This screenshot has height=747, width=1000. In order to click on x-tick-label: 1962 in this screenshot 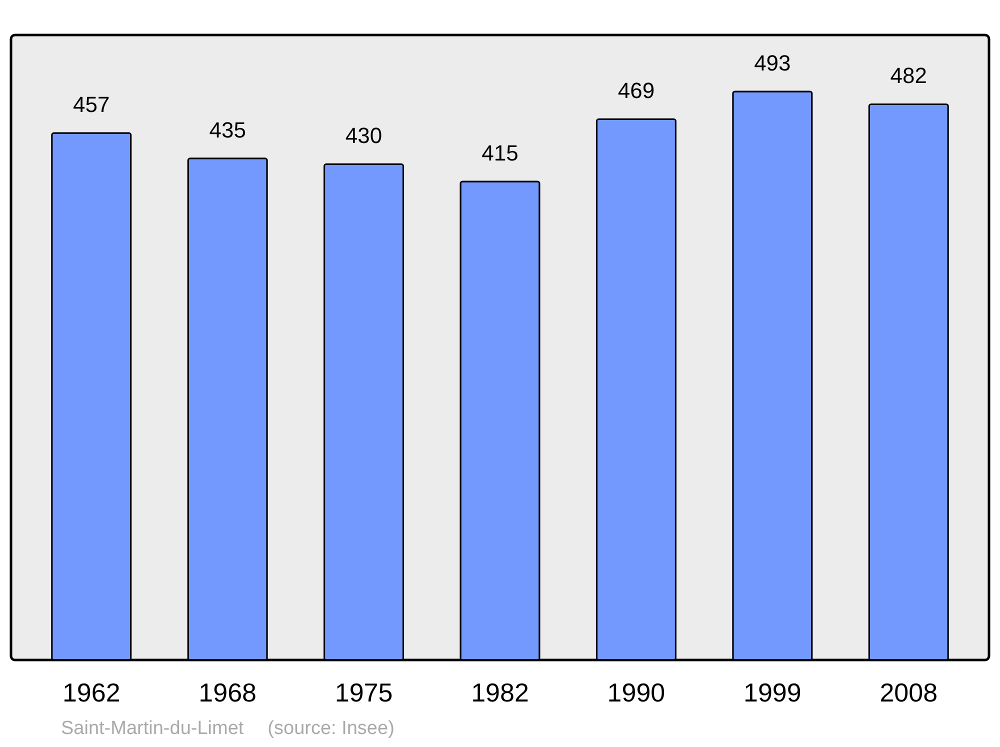, I will do `click(91, 693)`.